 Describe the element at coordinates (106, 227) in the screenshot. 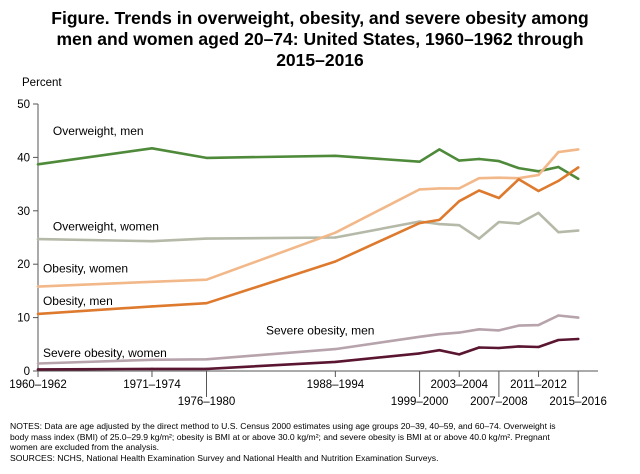

I see `series-label-1: Overweight, women` at that location.